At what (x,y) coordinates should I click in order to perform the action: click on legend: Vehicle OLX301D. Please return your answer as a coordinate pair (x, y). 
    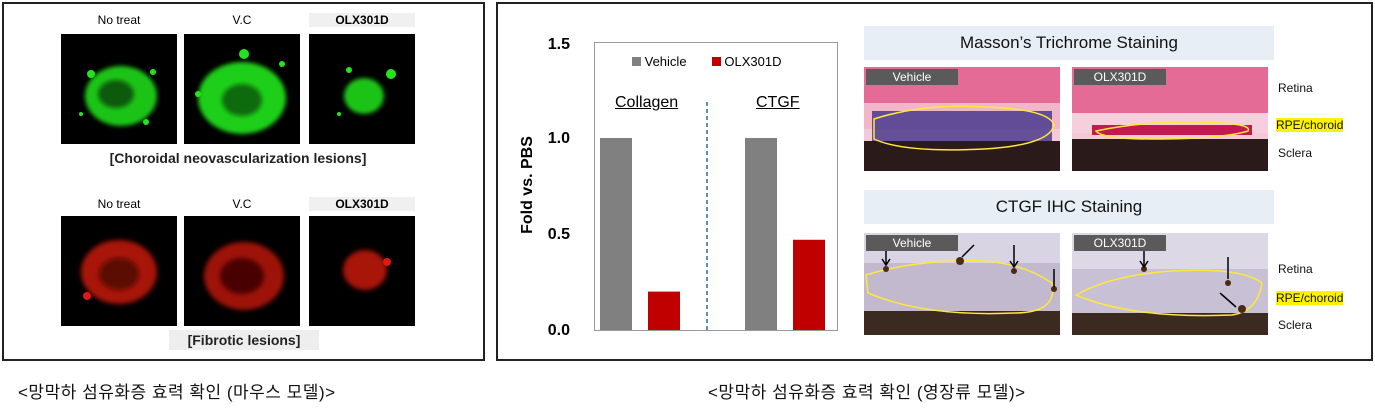
    Looking at the image, I should click on (707, 61).